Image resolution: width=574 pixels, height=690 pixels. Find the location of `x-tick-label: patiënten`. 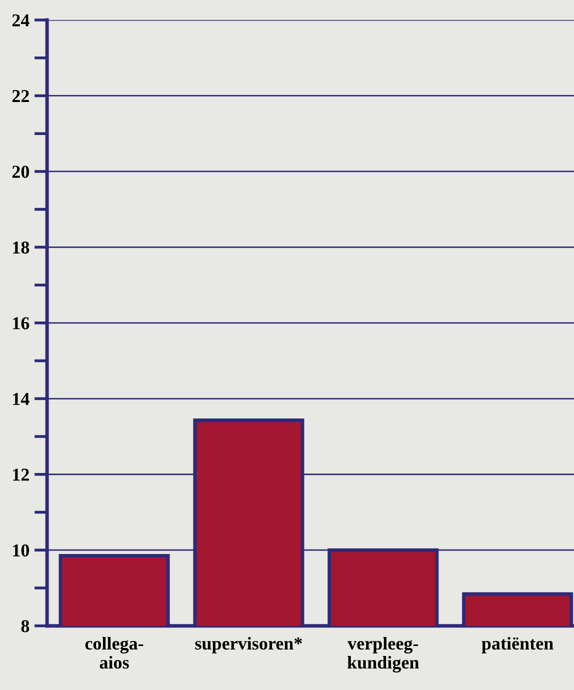

x-tick-label: patiënten is located at coordinates (518, 645).